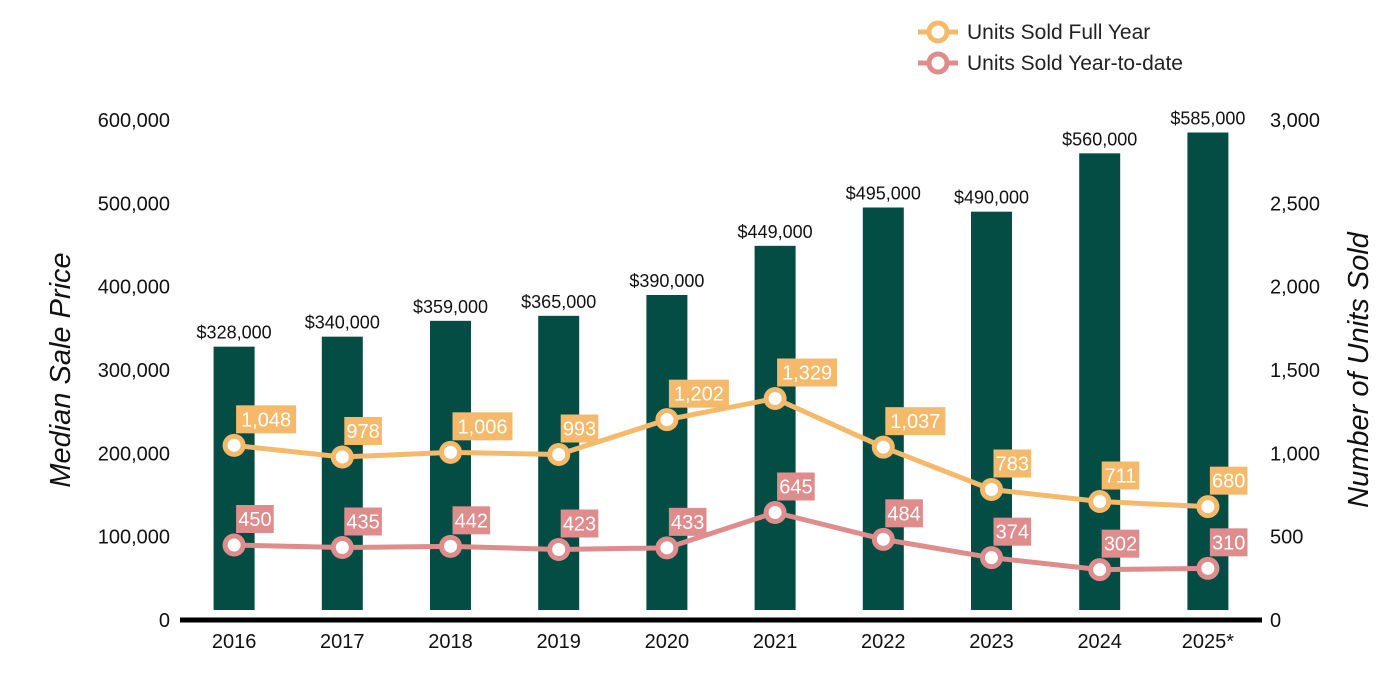 Image resolution: width=1400 pixels, height=700 pixels. I want to click on bar-2021, so click(775, 428).